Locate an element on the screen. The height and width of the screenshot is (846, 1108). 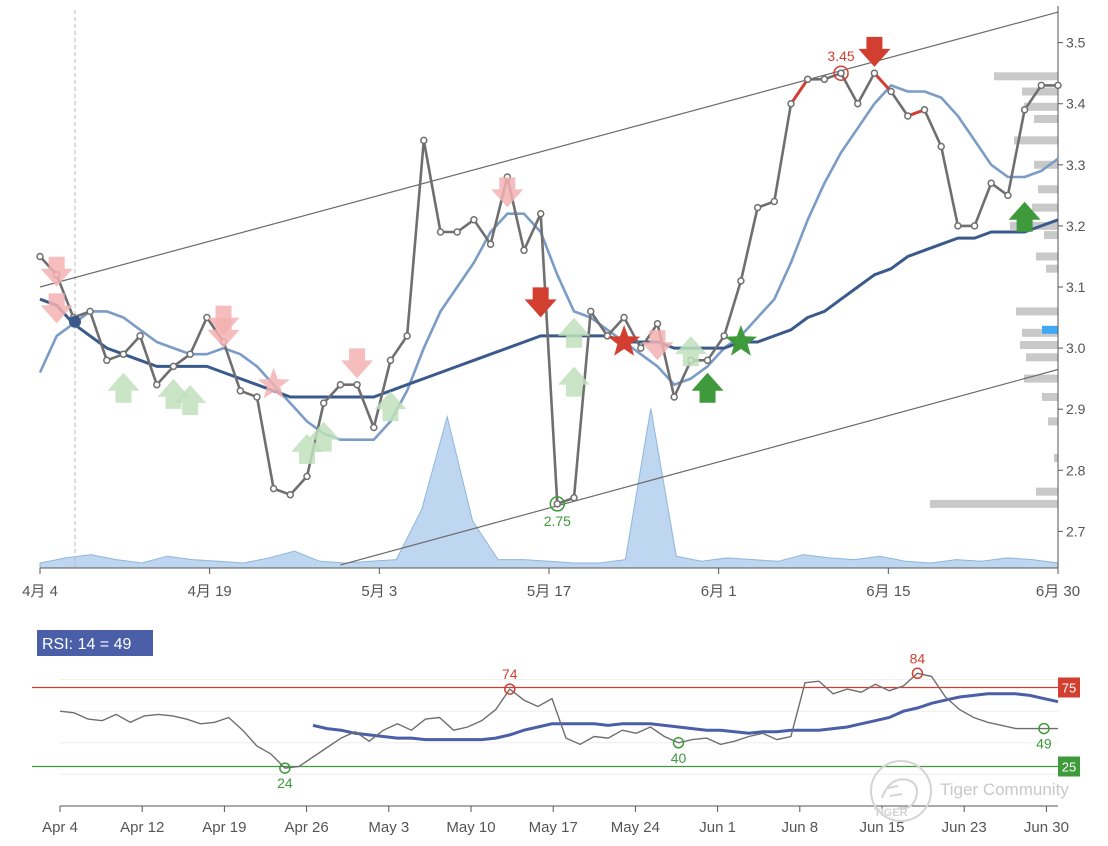
extreme-marker is located at coordinates (557, 504).